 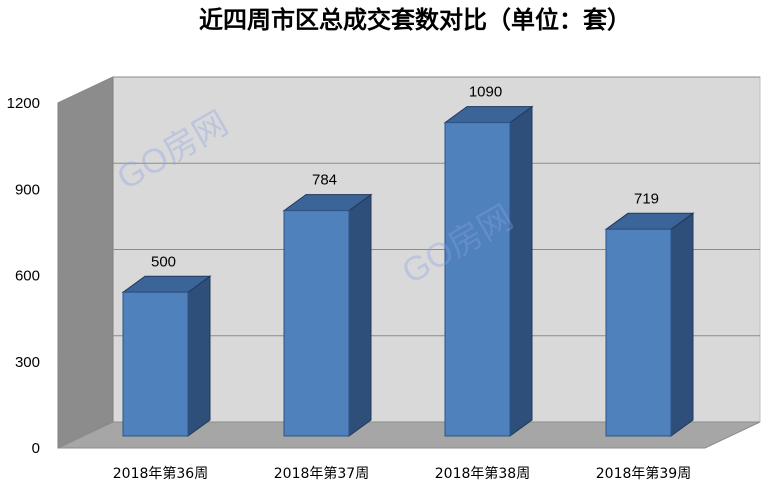 What do you see at coordinates (23, 103) in the screenshot?
I see `y-tick-label: 1200` at bounding box center [23, 103].